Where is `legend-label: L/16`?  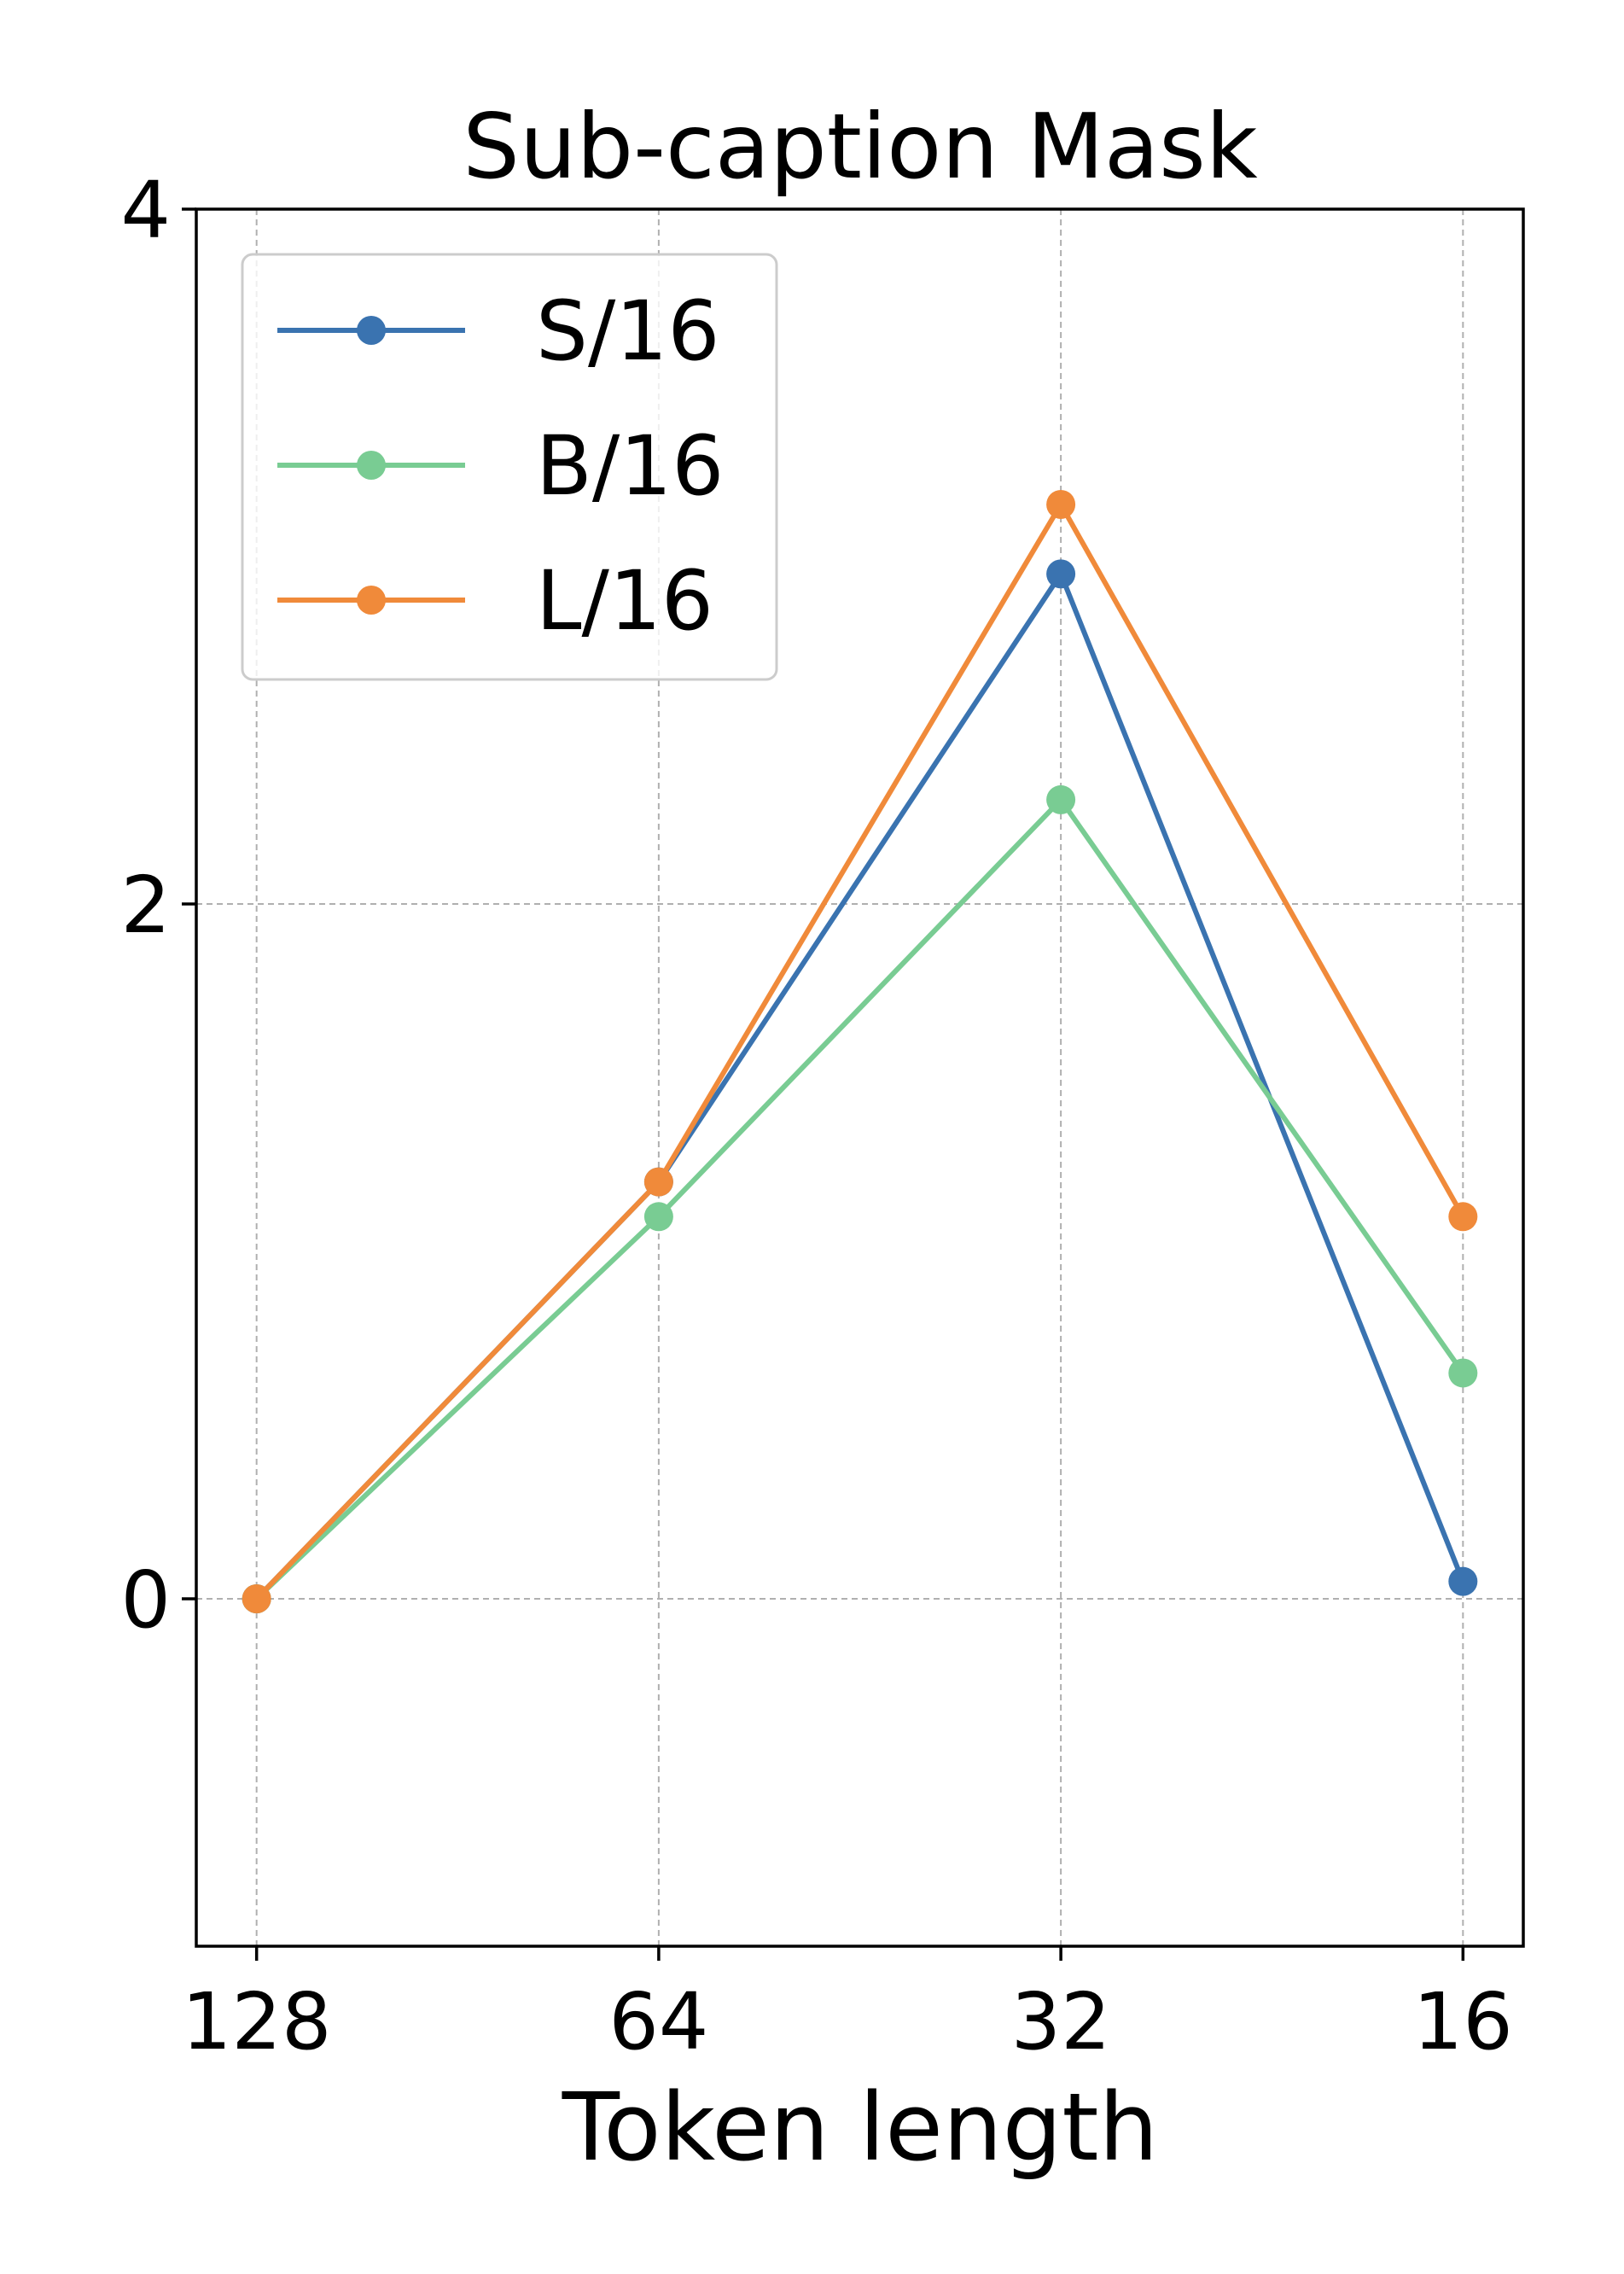
legend-label: L/16 is located at coordinates (625, 601).